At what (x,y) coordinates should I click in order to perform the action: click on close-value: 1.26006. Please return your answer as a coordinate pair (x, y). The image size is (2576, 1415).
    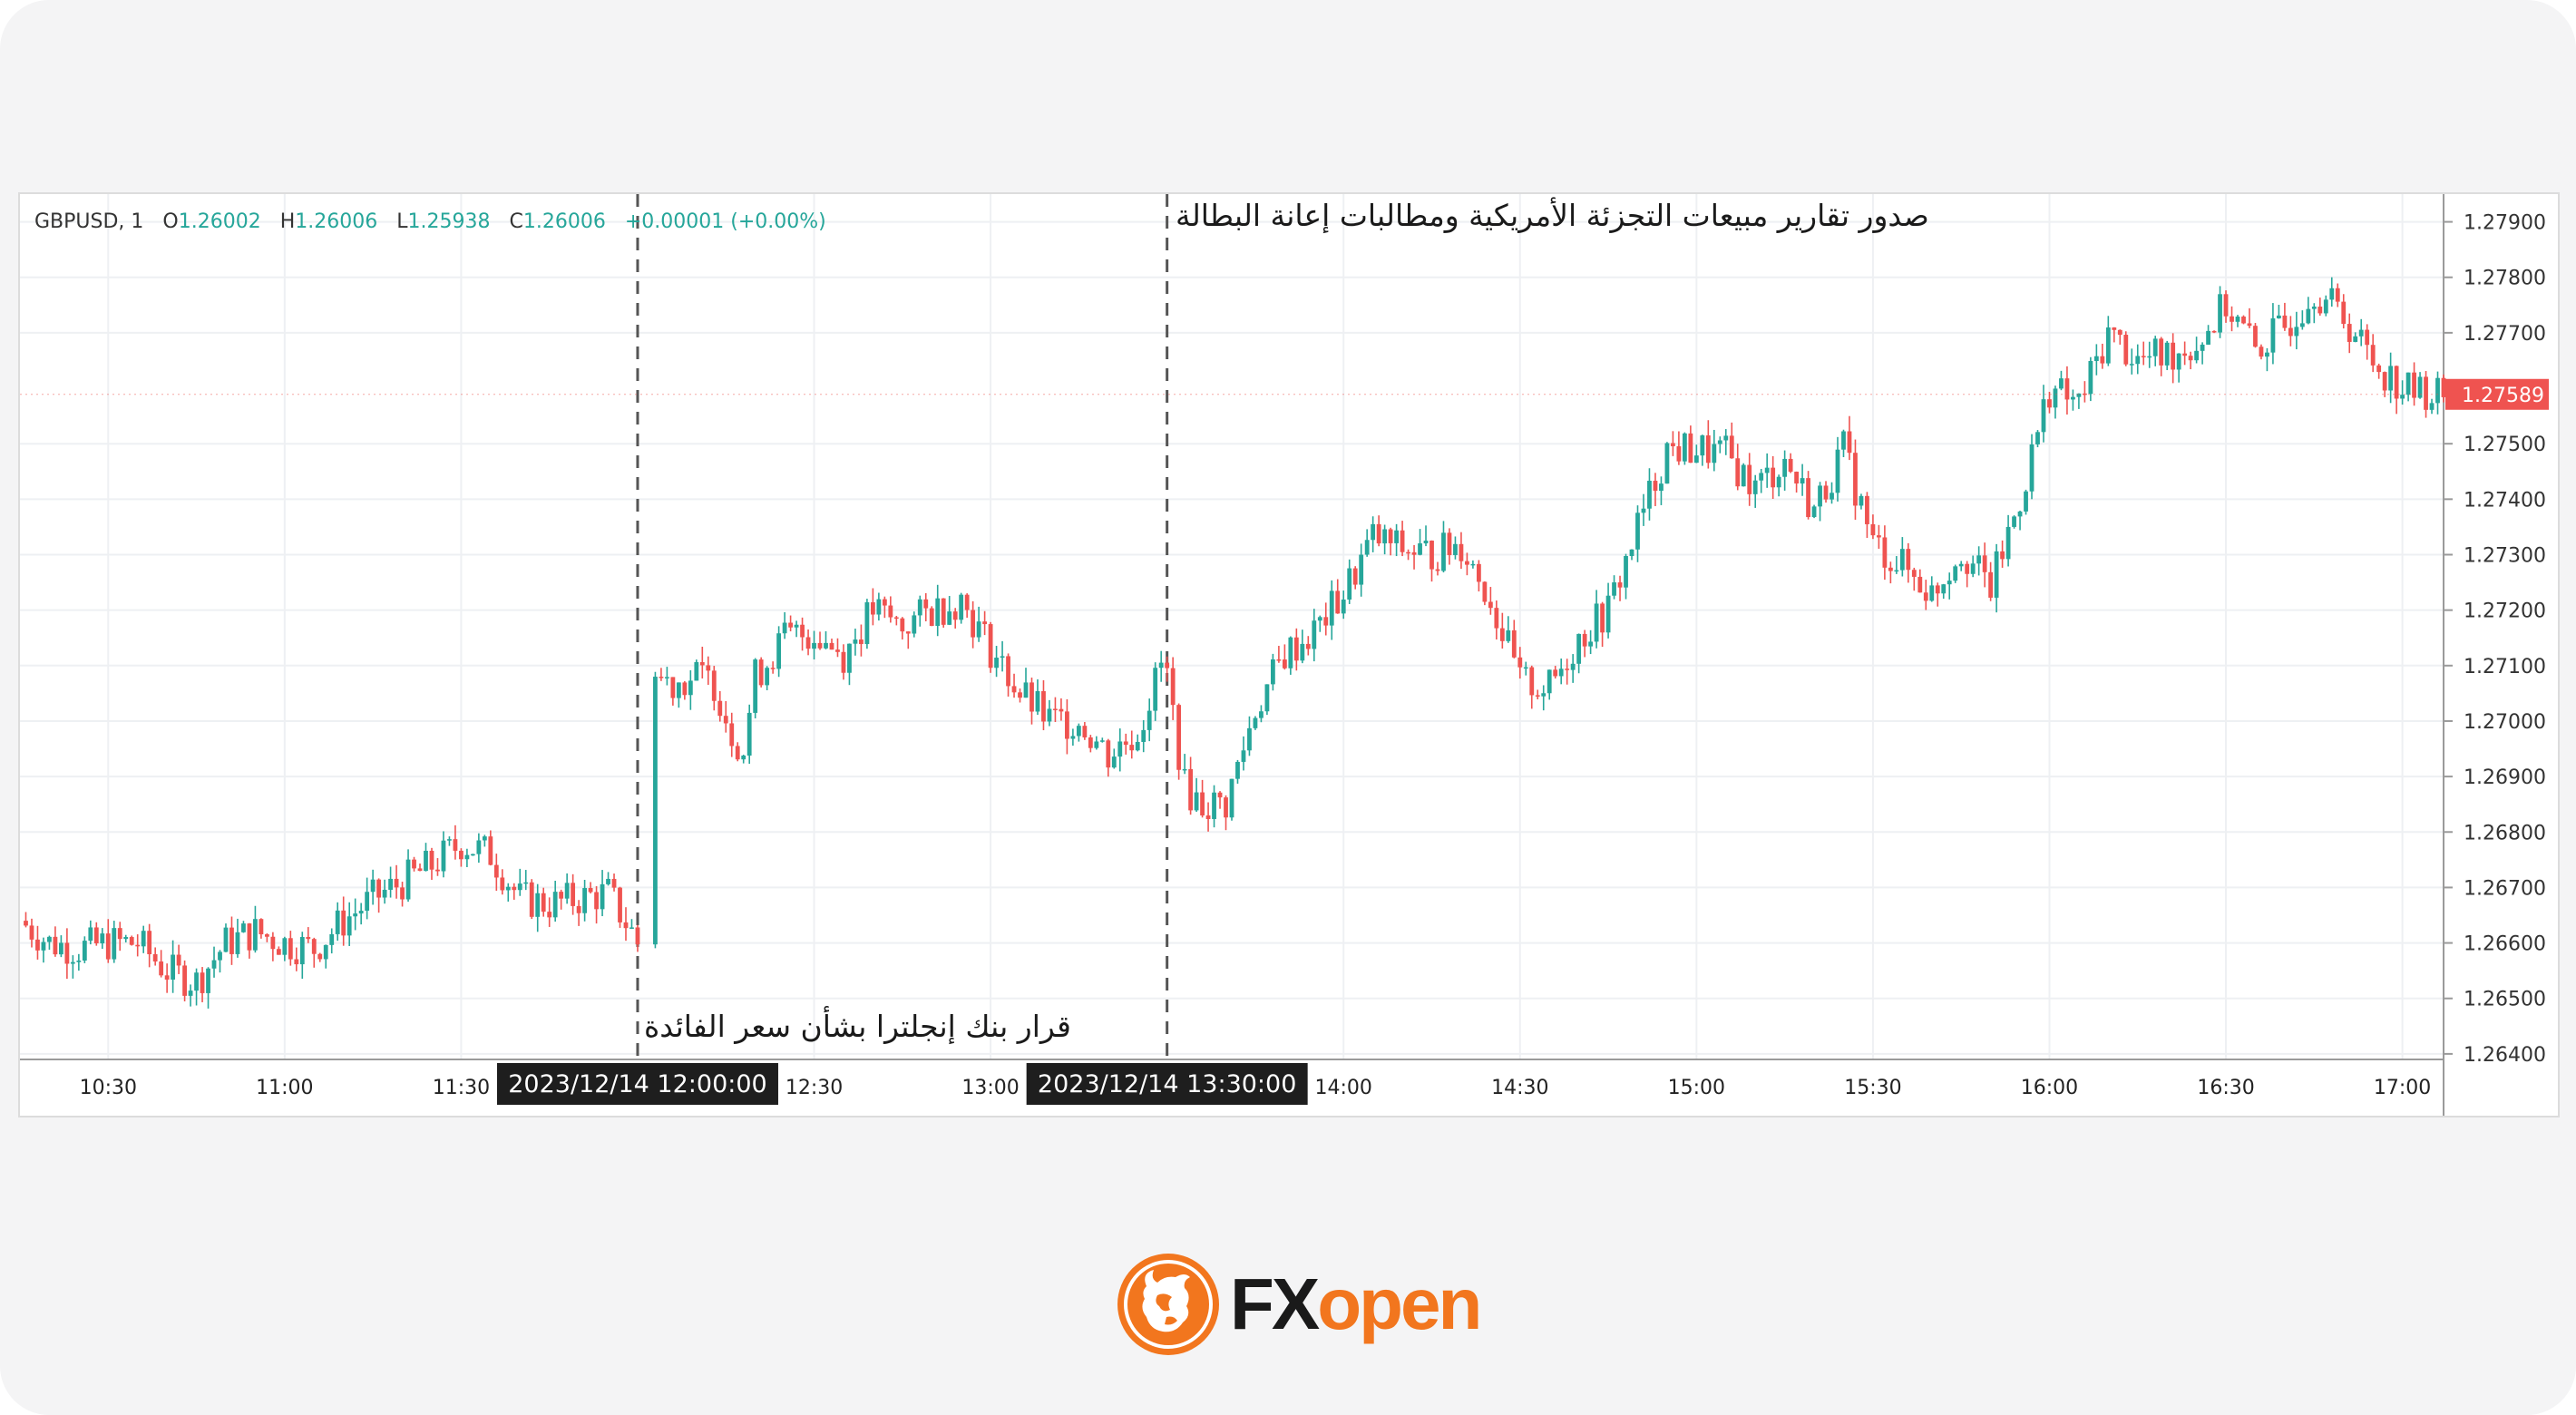
    Looking at the image, I should click on (564, 221).